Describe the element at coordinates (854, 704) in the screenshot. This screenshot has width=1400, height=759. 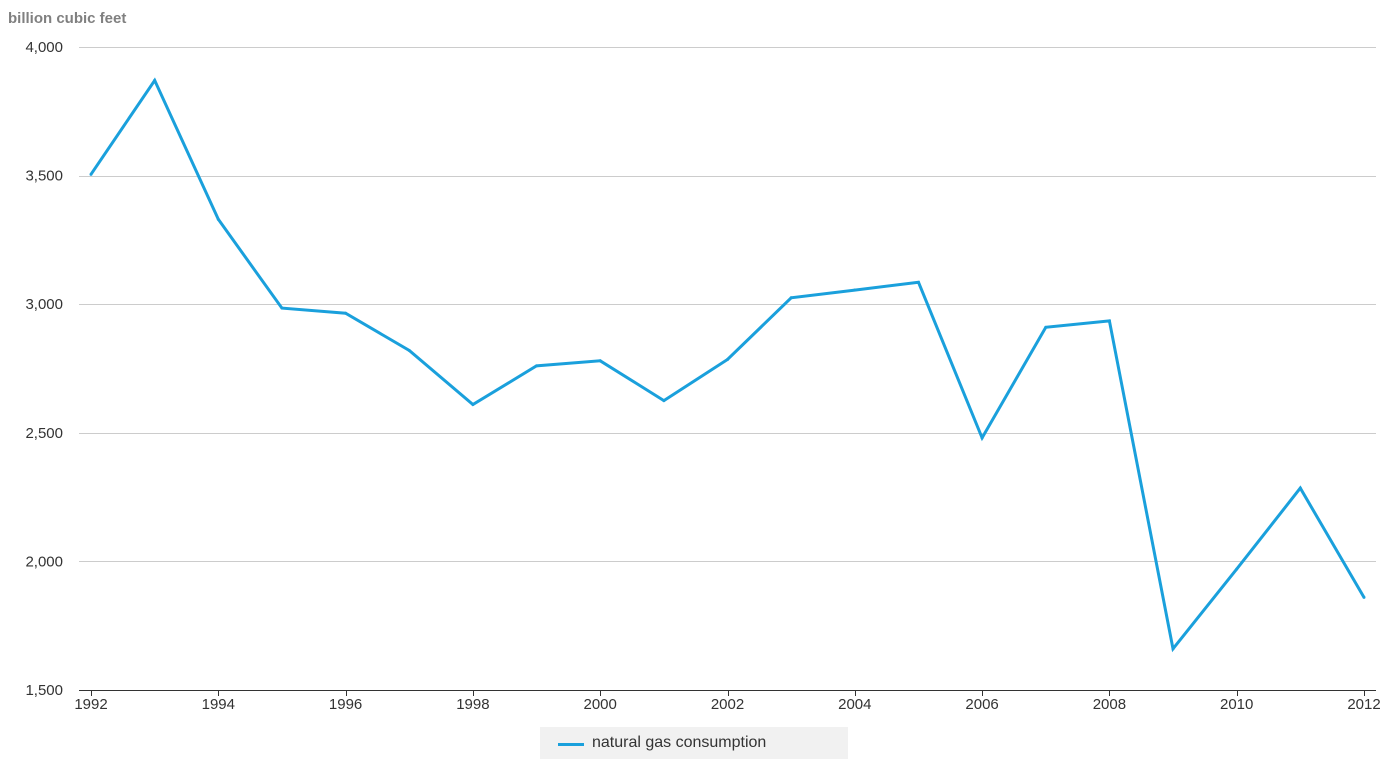
I see `x-tick-label: 2004` at that location.